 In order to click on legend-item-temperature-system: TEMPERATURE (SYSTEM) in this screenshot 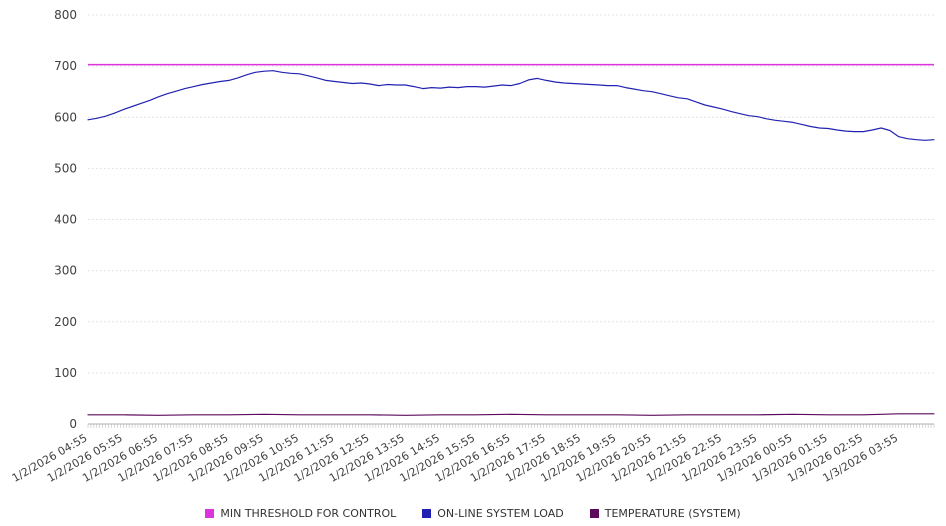, I will do `click(665, 513)`.